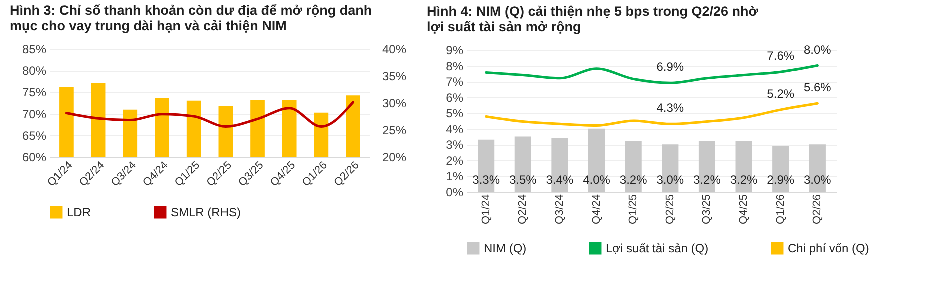 The width and height of the screenshot is (929, 299). Describe the element at coordinates (394, 103) in the screenshot. I see `y2-tick-label: 30%` at that location.